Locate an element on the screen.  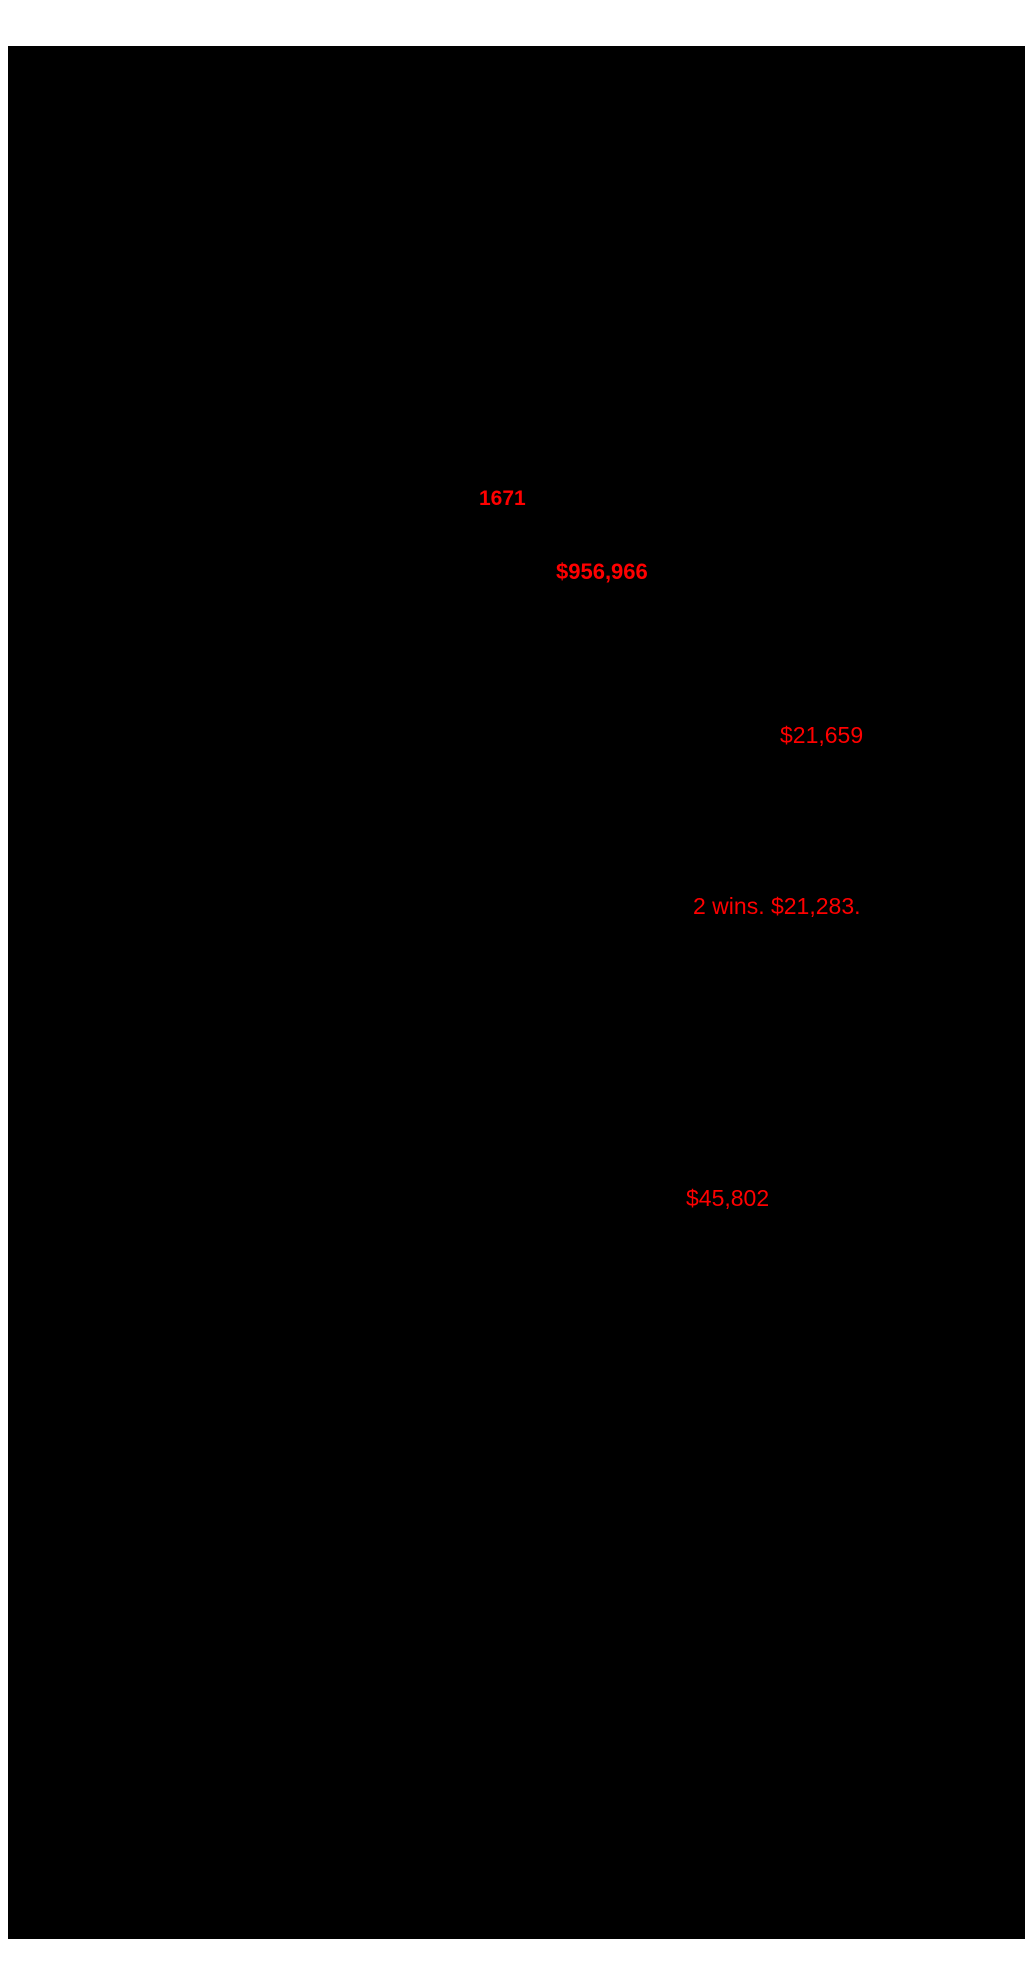
highlight-earnings-45802: $45,802 is located at coordinates (728, 1198).